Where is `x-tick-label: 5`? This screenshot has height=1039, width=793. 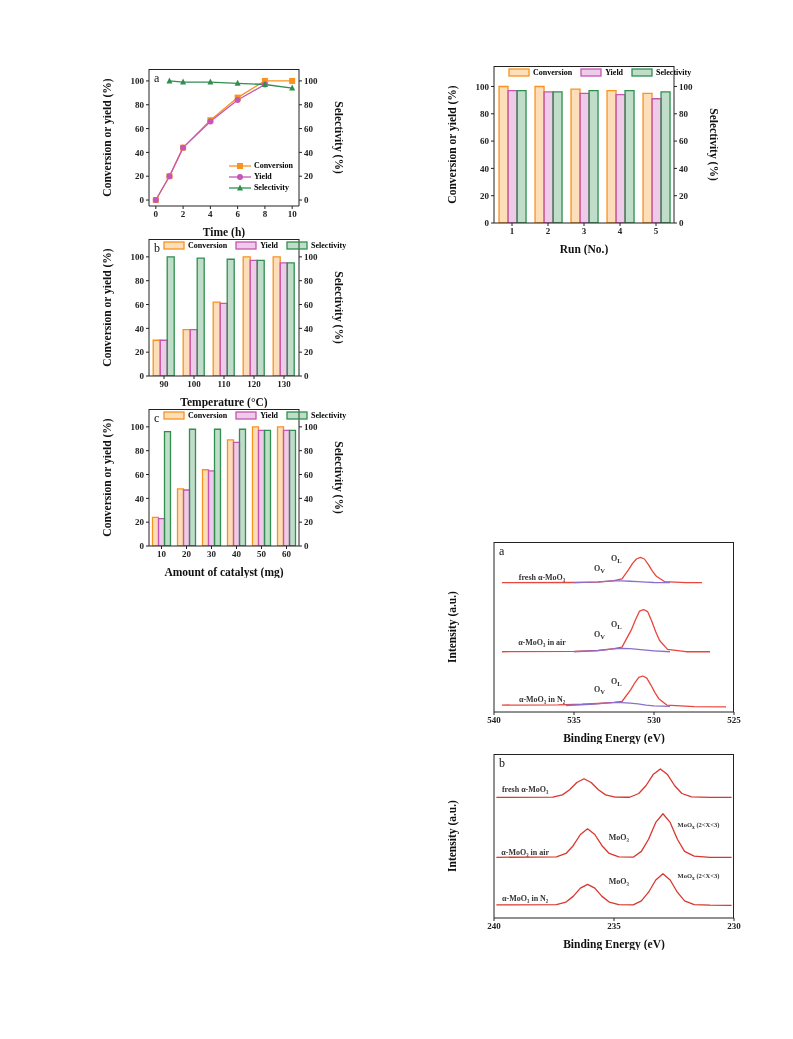 x-tick-label: 5 is located at coordinates (656, 231).